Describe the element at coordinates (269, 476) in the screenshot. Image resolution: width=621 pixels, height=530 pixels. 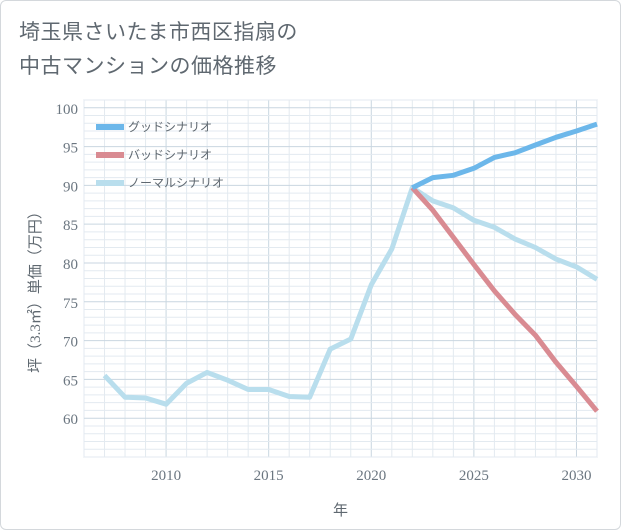
I see `x-tick-label: 2015` at that location.